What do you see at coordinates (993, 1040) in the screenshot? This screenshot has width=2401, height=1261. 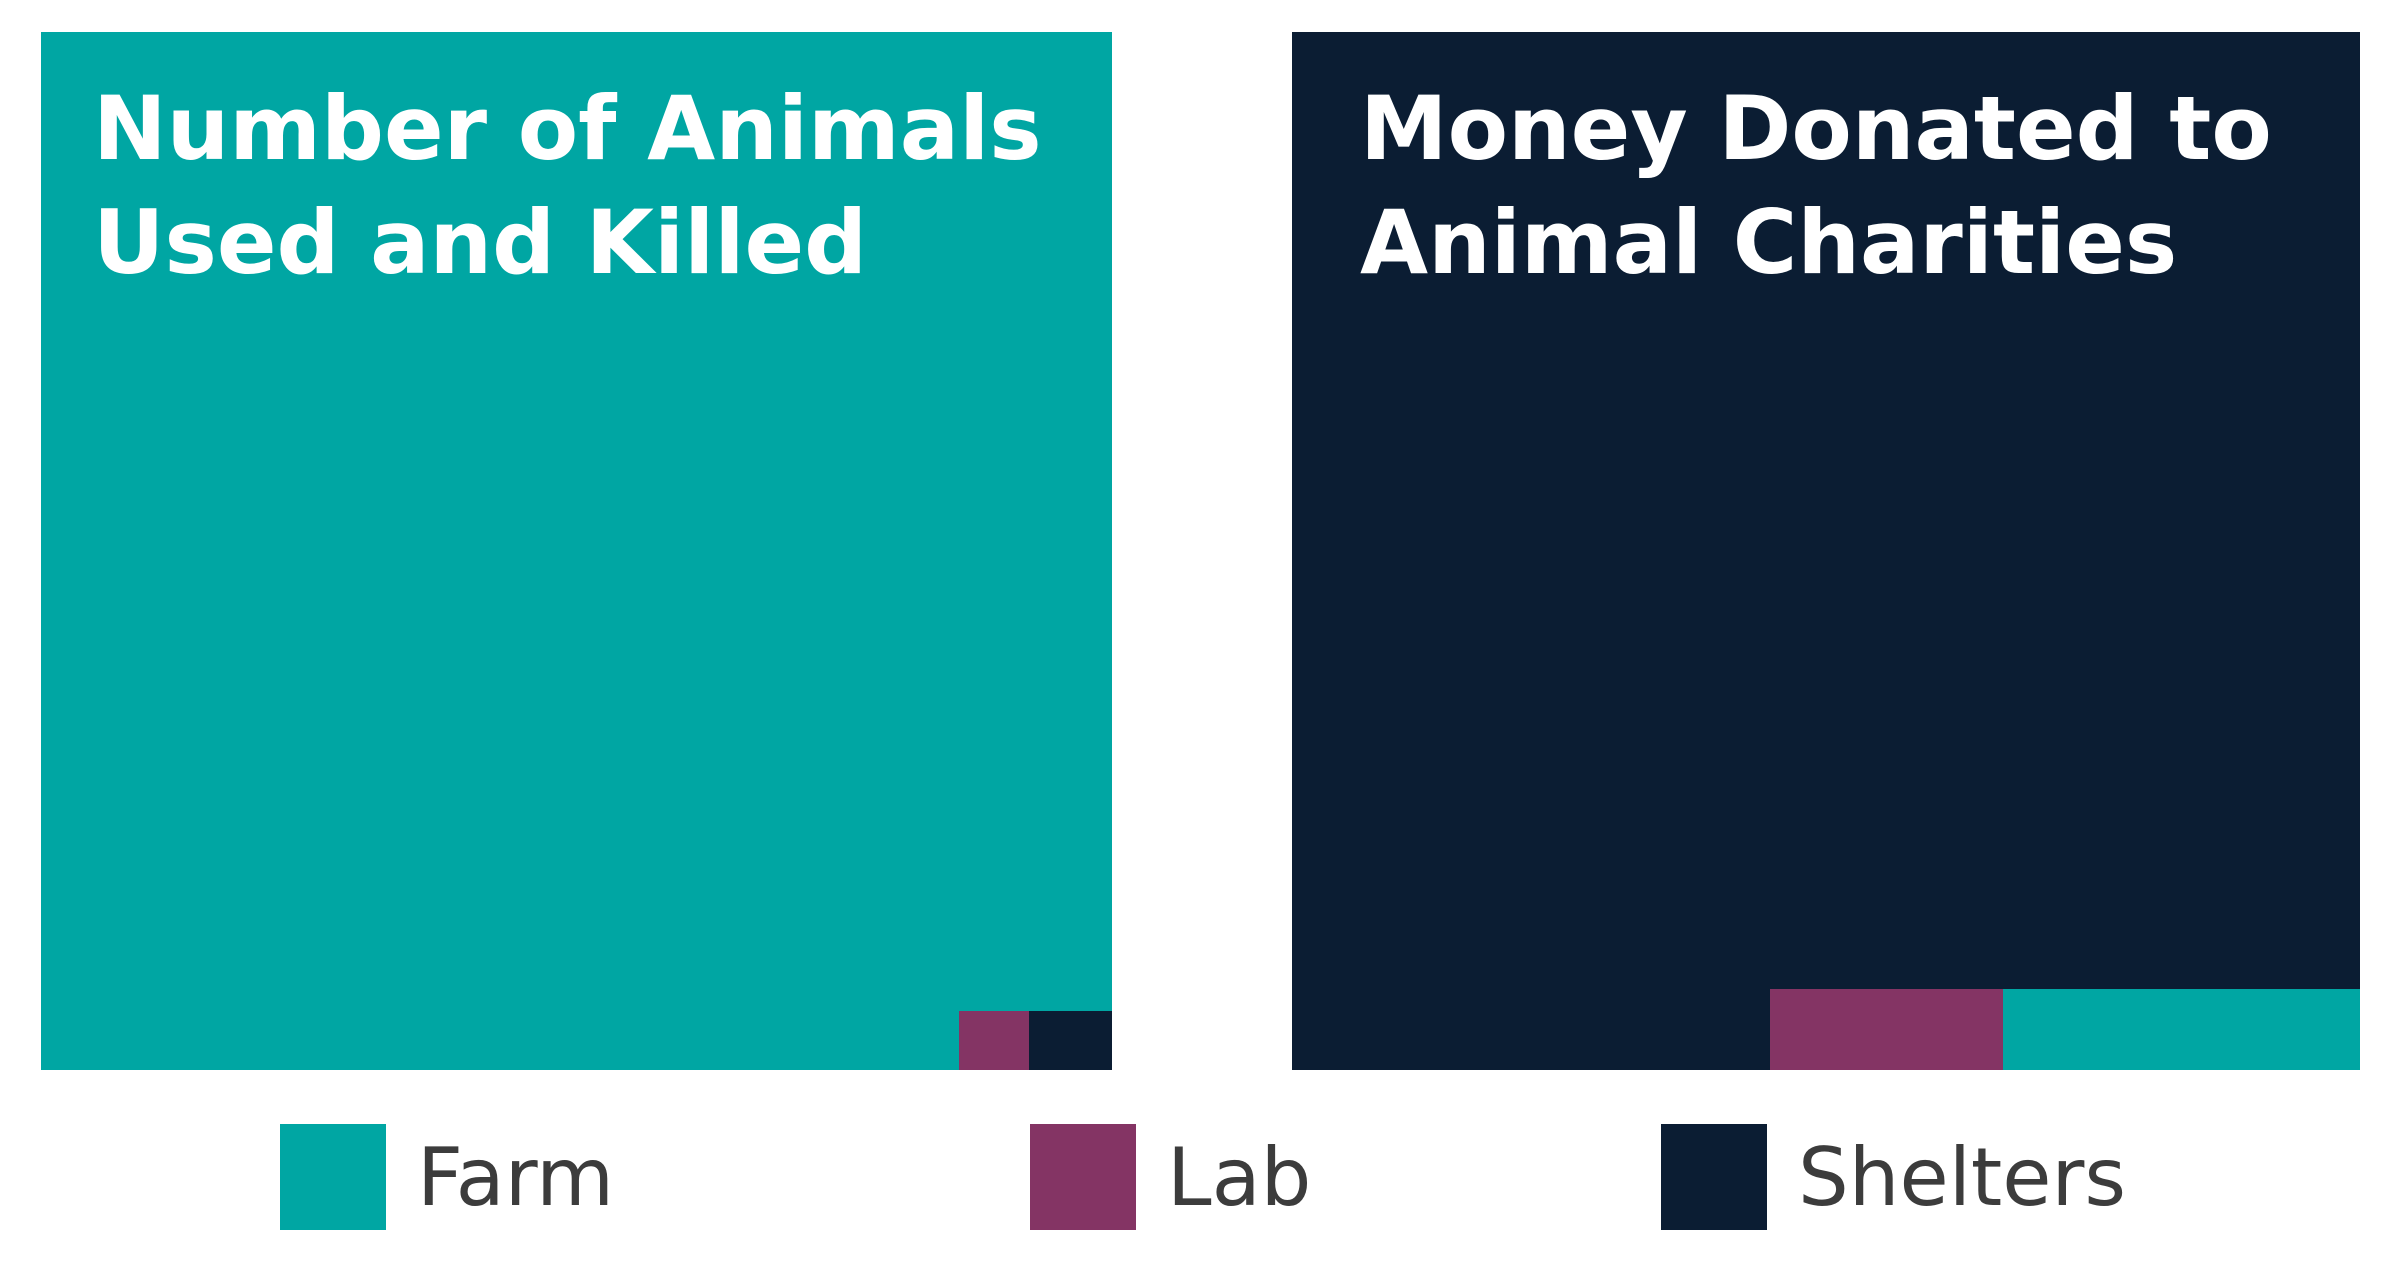 I see `lab-segment-animals` at bounding box center [993, 1040].